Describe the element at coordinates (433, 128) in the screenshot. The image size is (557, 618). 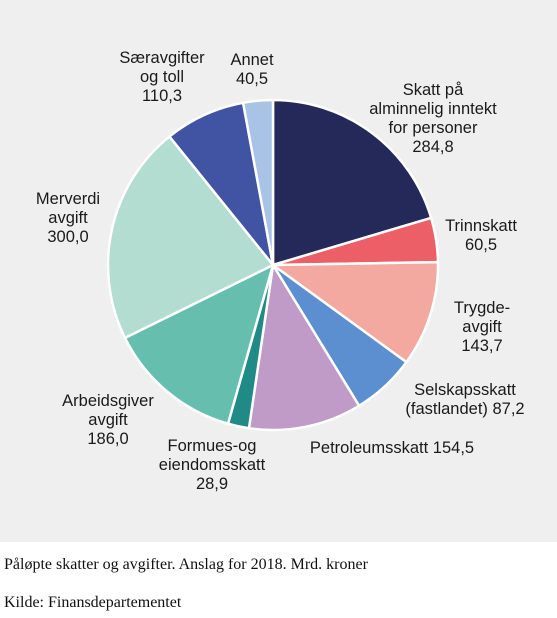
I see `slice-label-line: for personer` at that location.